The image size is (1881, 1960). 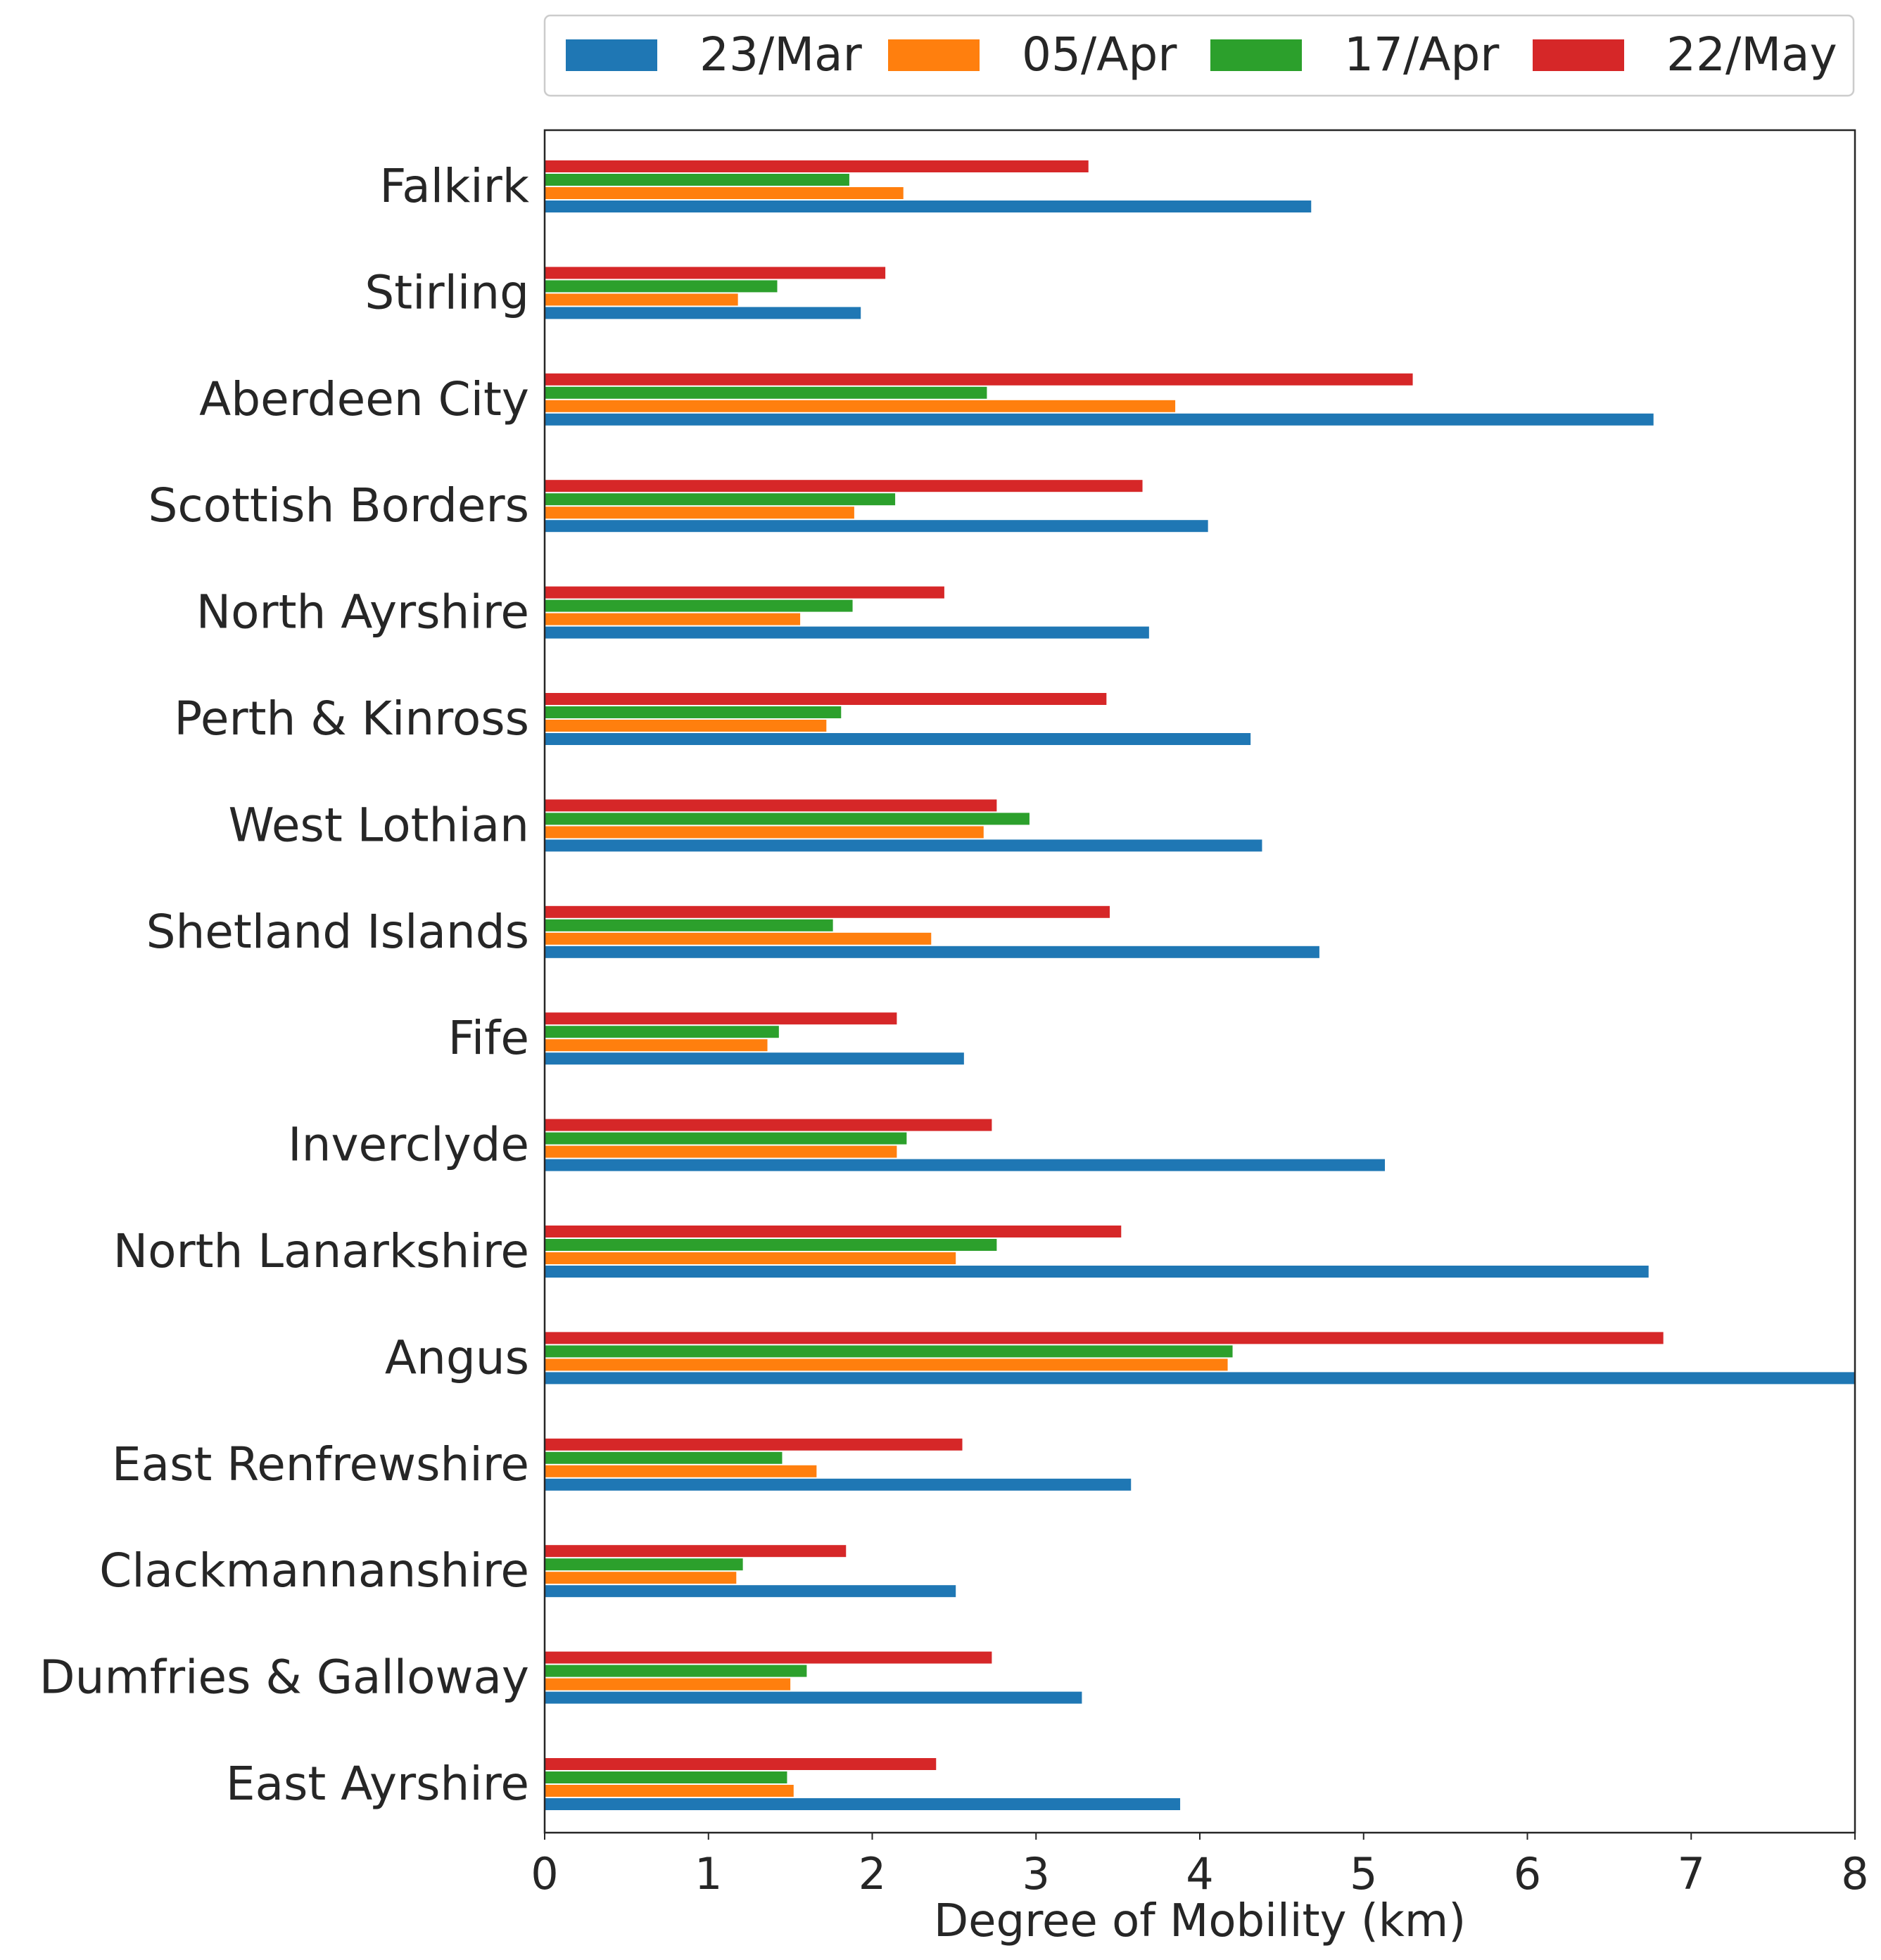 I want to click on bar-inverclyde-05-apr, so click(x=721, y=1152).